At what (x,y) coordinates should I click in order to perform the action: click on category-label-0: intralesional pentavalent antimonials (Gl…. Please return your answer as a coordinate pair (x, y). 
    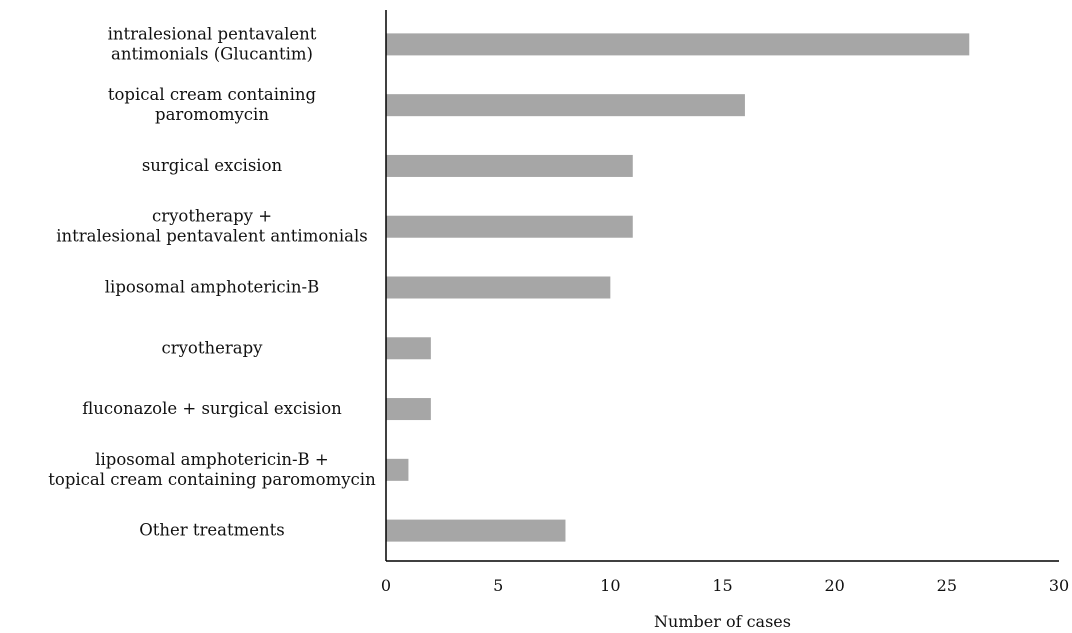
    Looking at the image, I should click on (212, 43).